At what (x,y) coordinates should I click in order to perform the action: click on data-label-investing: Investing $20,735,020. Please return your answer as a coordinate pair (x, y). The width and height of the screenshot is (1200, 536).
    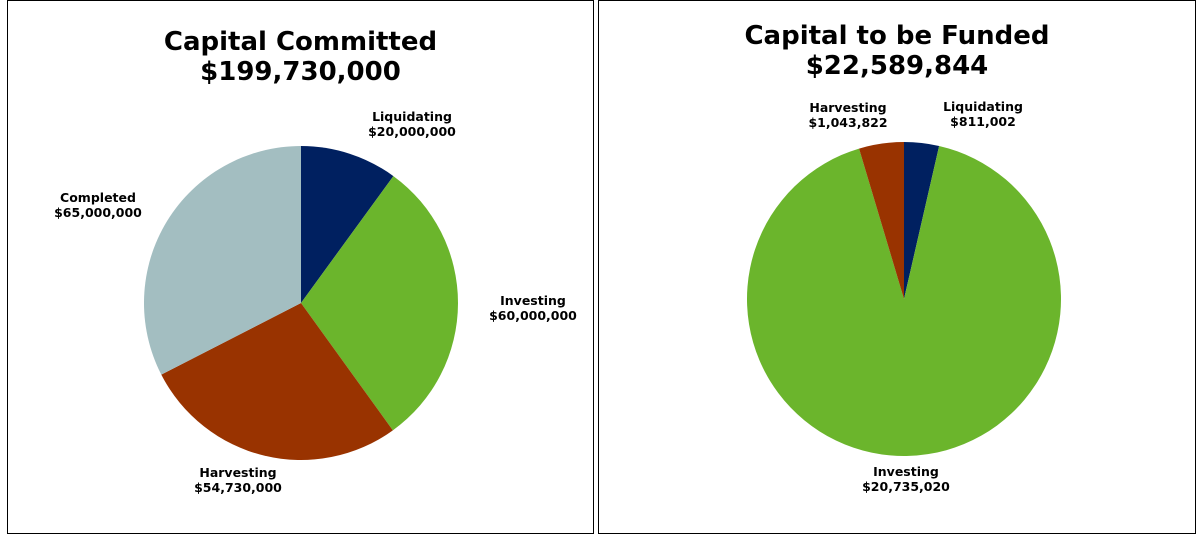
    Looking at the image, I should click on (906, 479).